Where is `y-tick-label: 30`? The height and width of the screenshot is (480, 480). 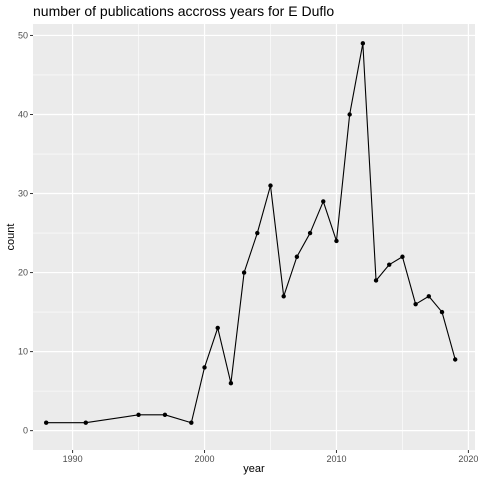 y-tick-label: 30 is located at coordinates (23, 194).